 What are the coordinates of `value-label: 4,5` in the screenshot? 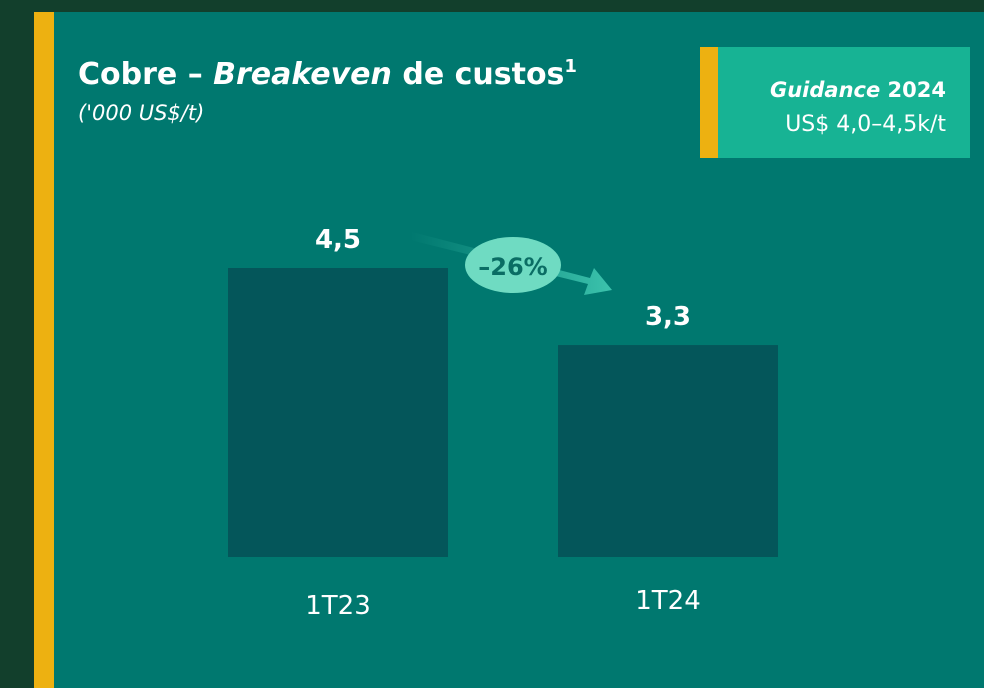 It's located at (338, 240).